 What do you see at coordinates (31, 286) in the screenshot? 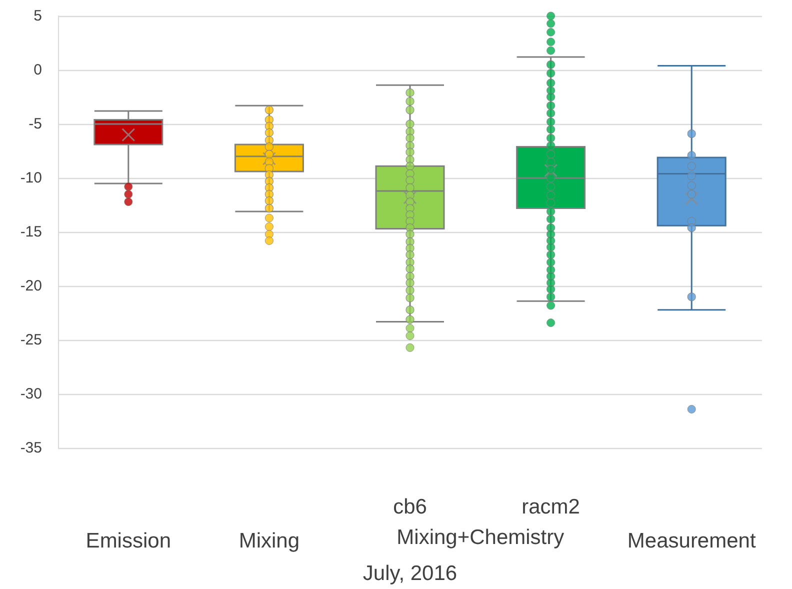
I see `y-tick-label: -20` at bounding box center [31, 286].